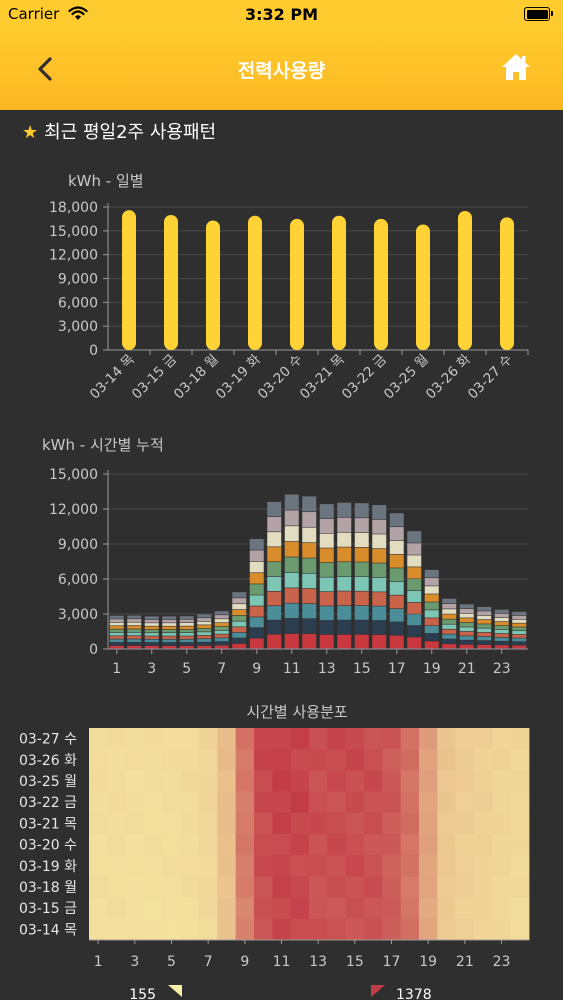 The width and height of the screenshot is (563, 1000). I want to click on chevron-left-icon, so click(45, 69).